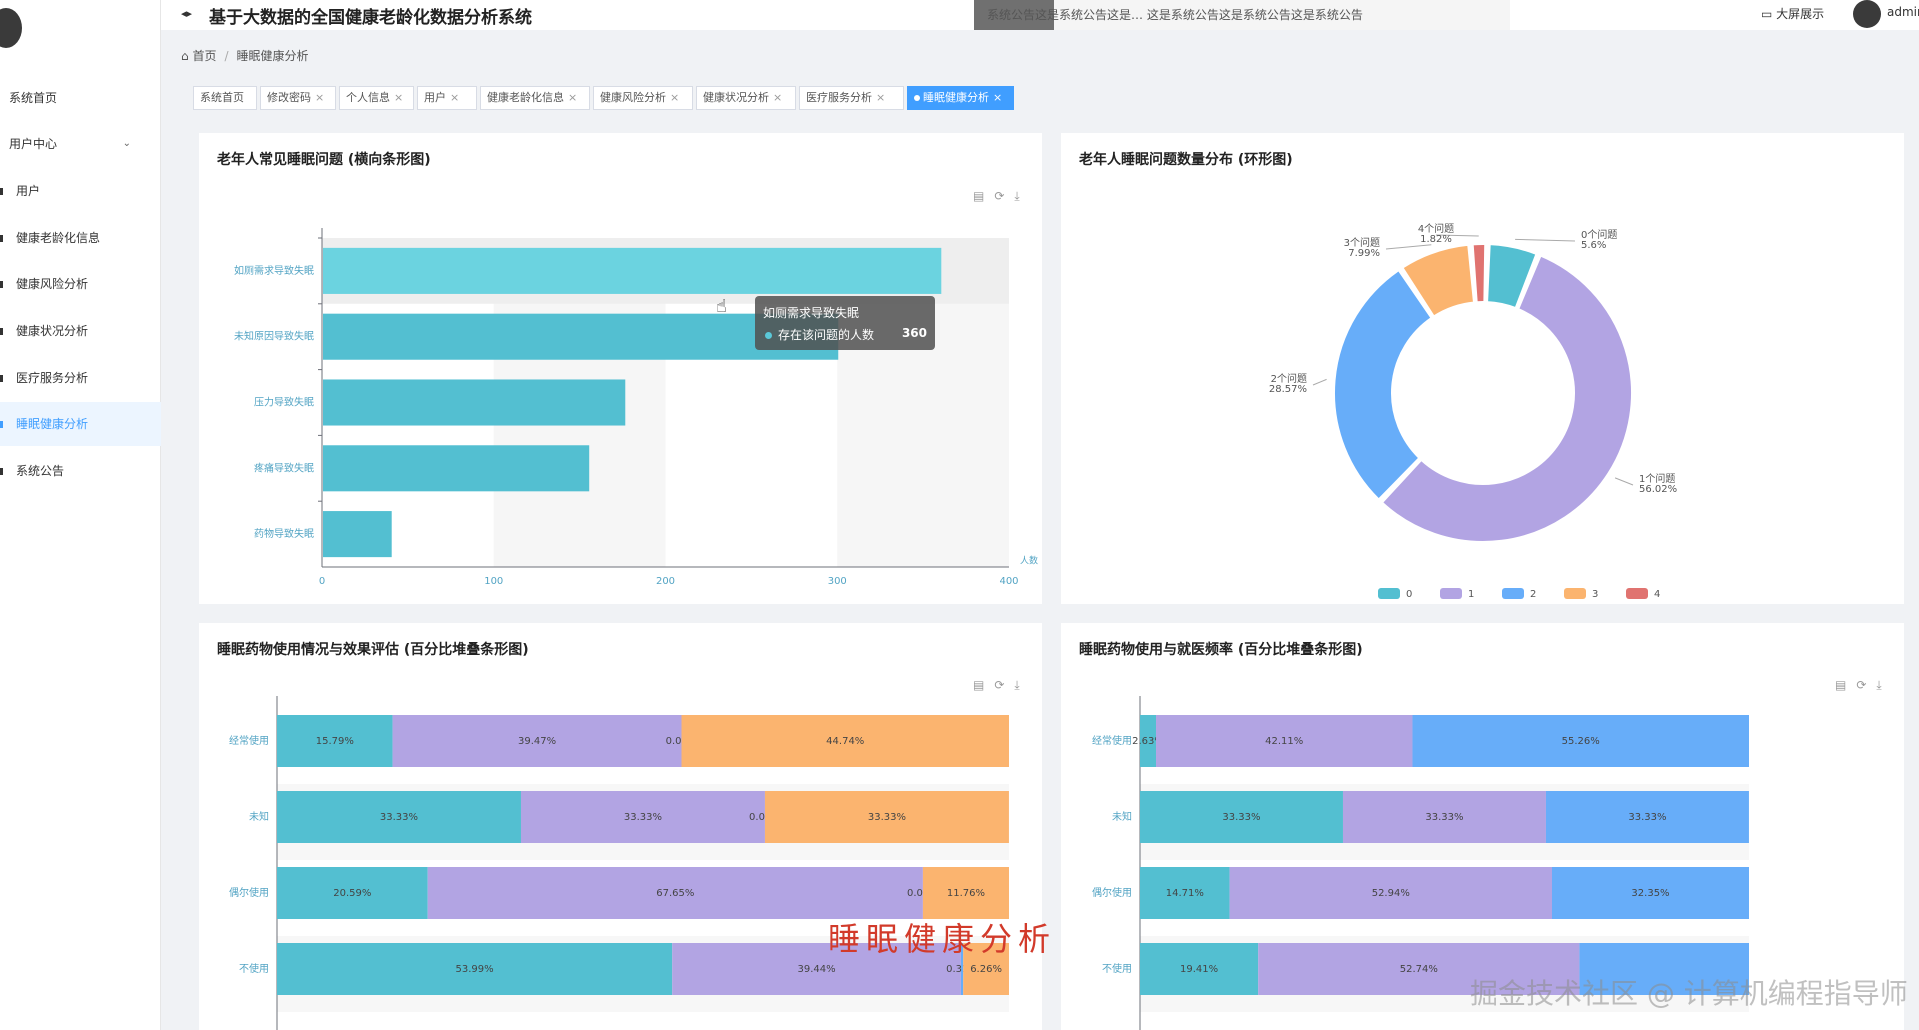 This screenshot has height=1030, width=1919. What do you see at coordinates (1148, 741) in the screenshot?
I see `segment-label: 2.63%` at bounding box center [1148, 741].